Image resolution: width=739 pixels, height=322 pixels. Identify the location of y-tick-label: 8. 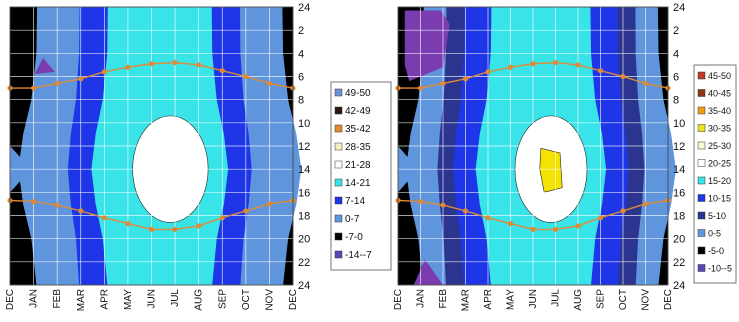
(676, 101).